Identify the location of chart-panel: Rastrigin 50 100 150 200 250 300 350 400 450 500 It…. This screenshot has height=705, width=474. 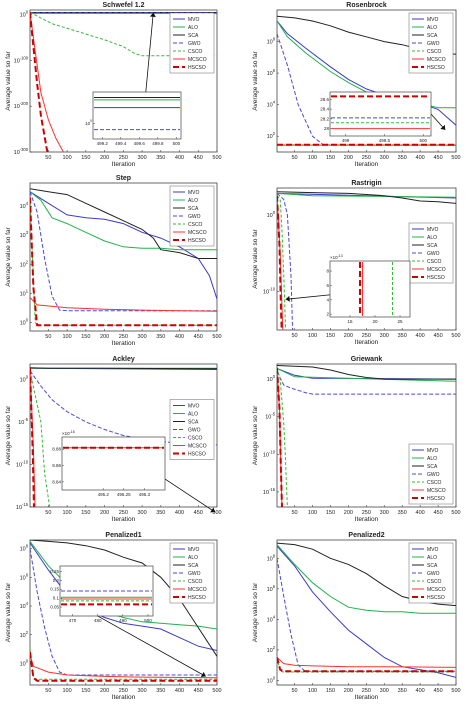
(356, 263).